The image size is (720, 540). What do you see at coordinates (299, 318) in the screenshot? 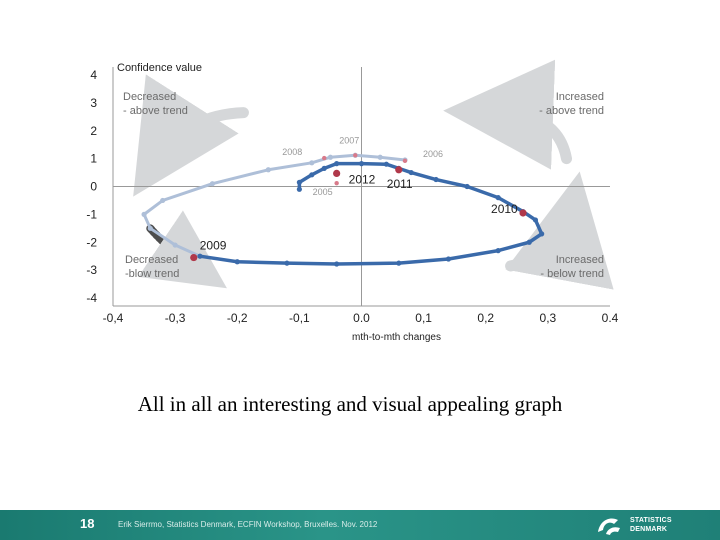
I see `x-tick-label: -0,1` at bounding box center [299, 318].